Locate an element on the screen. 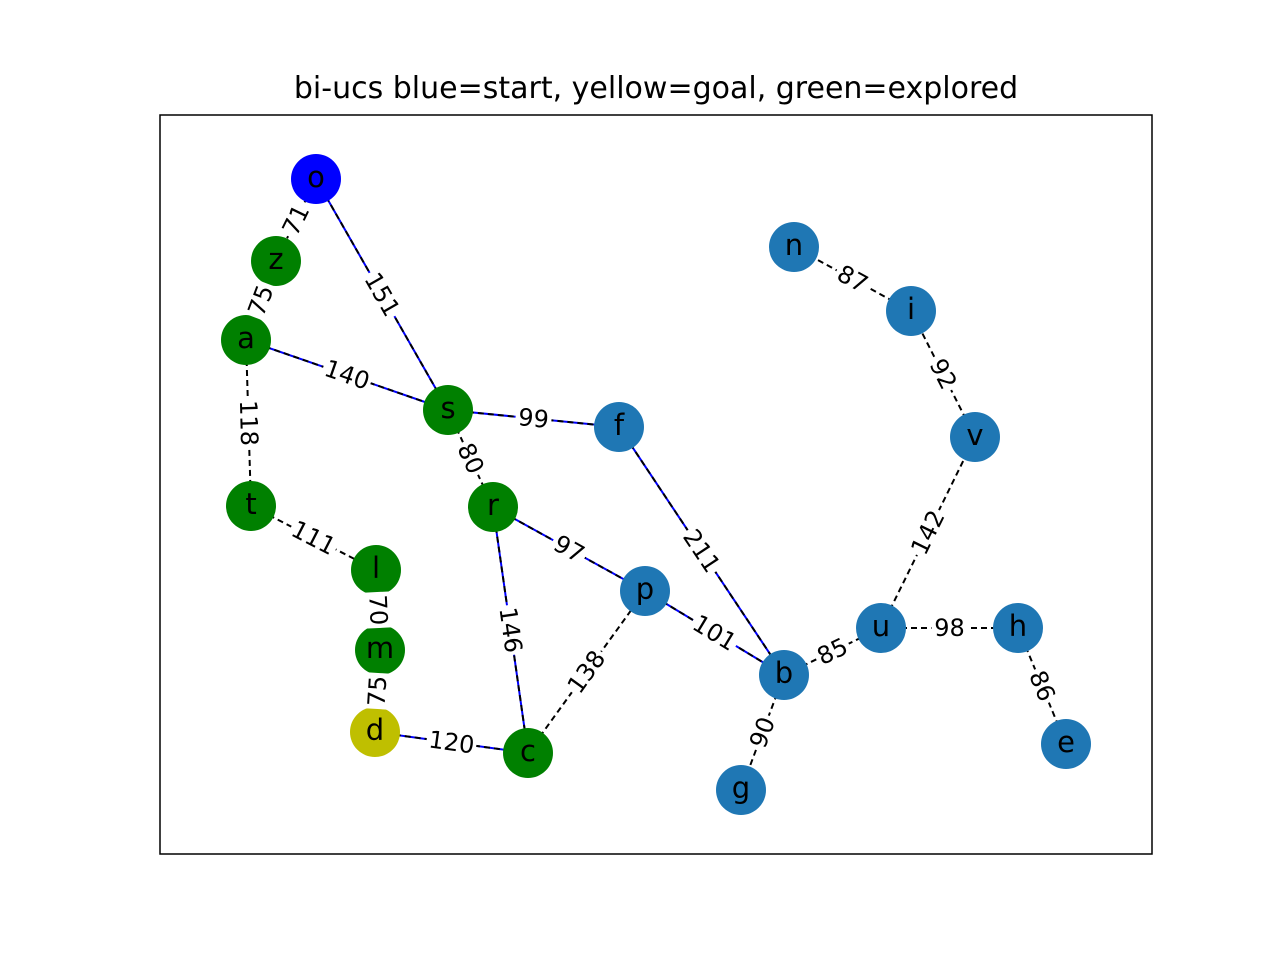  edge-weight-text: 99 is located at coordinates (533, 418).